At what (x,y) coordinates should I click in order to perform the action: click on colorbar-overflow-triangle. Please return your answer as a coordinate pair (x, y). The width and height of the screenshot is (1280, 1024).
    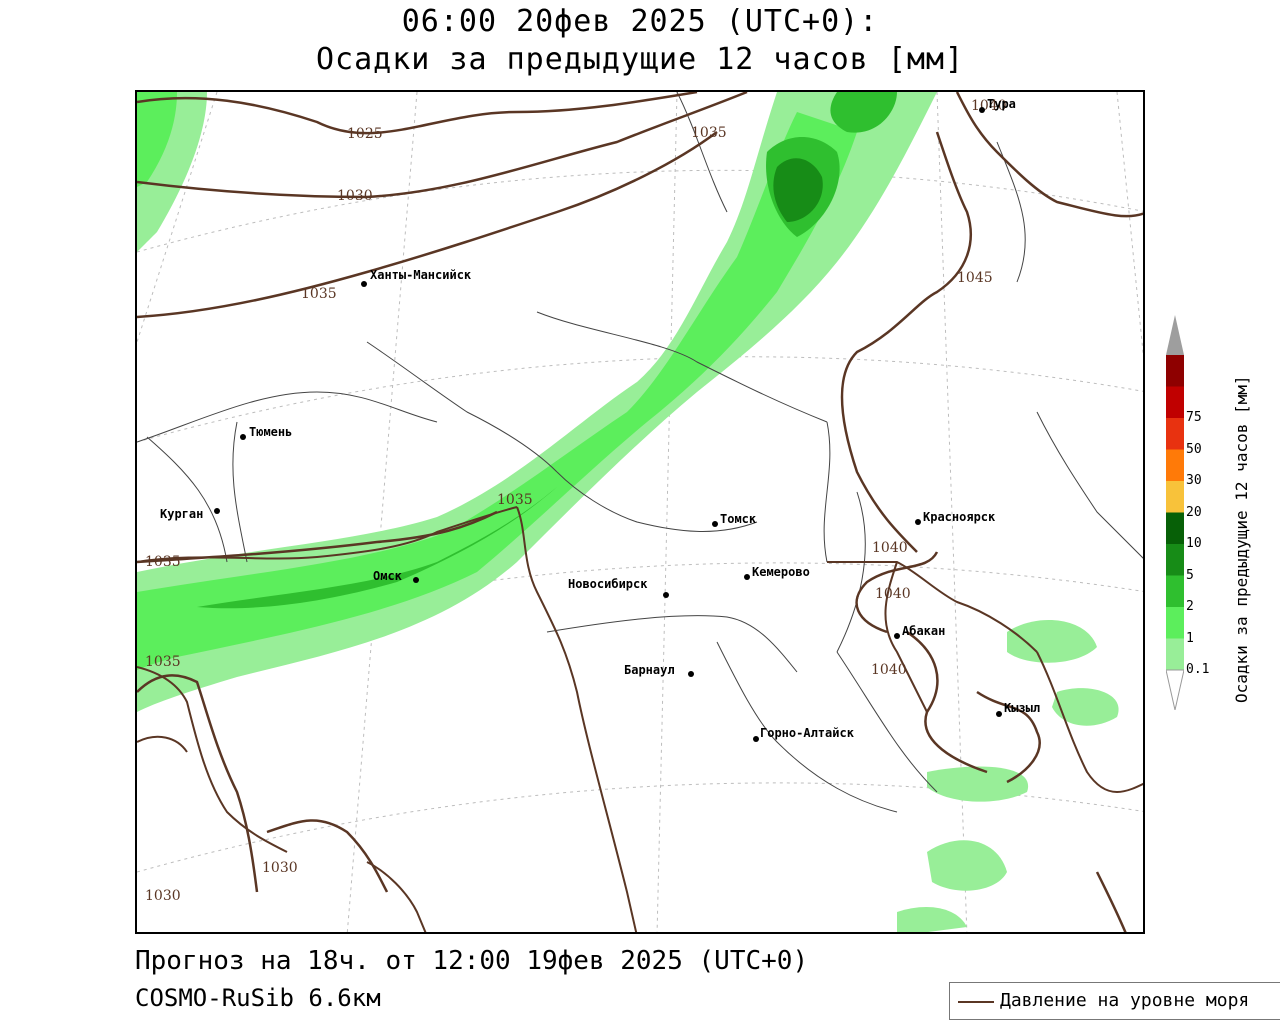
    Looking at the image, I should click on (1175, 335).